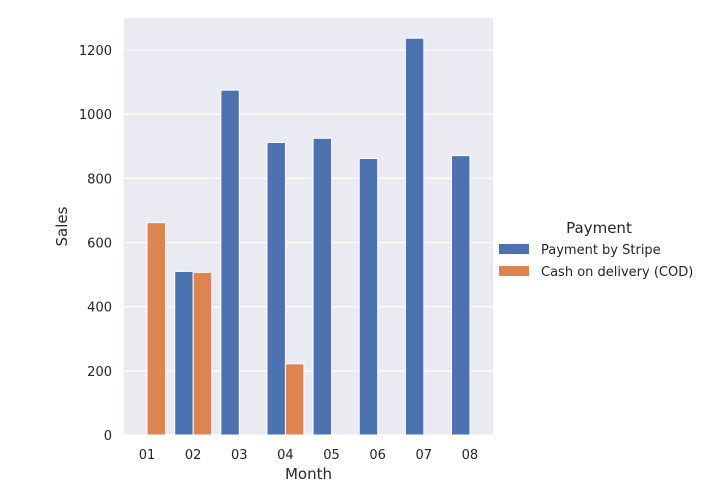 This screenshot has width=717, height=500. What do you see at coordinates (514, 249) in the screenshot?
I see `legend-swatch-stripe` at bounding box center [514, 249].